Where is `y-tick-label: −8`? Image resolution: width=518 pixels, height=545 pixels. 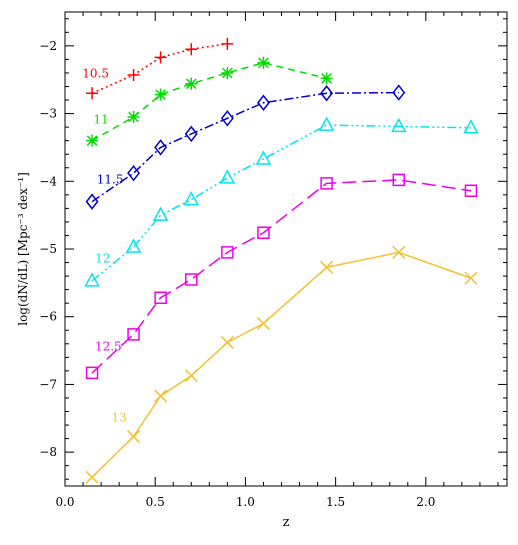
y-tick-label: −8 is located at coordinates (48, 452).